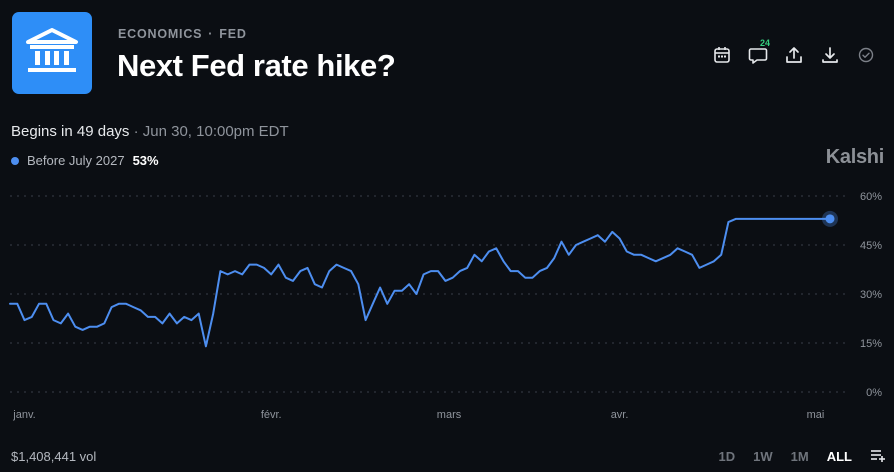  Describe the element at coordinates (54, 456) in the screenshot. I see `volume-label: $1,408,441 vol` at that location.